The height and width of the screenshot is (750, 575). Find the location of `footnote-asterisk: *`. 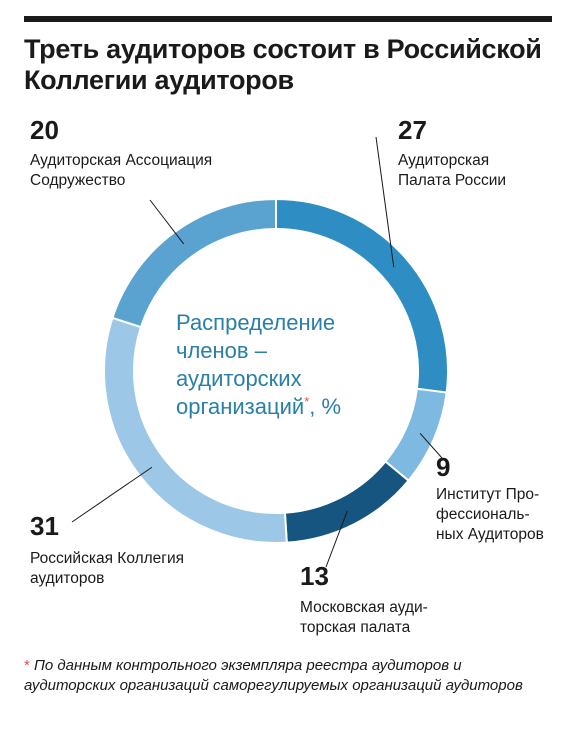

footnote-asterisk: * is located at coordinates (27, 665).